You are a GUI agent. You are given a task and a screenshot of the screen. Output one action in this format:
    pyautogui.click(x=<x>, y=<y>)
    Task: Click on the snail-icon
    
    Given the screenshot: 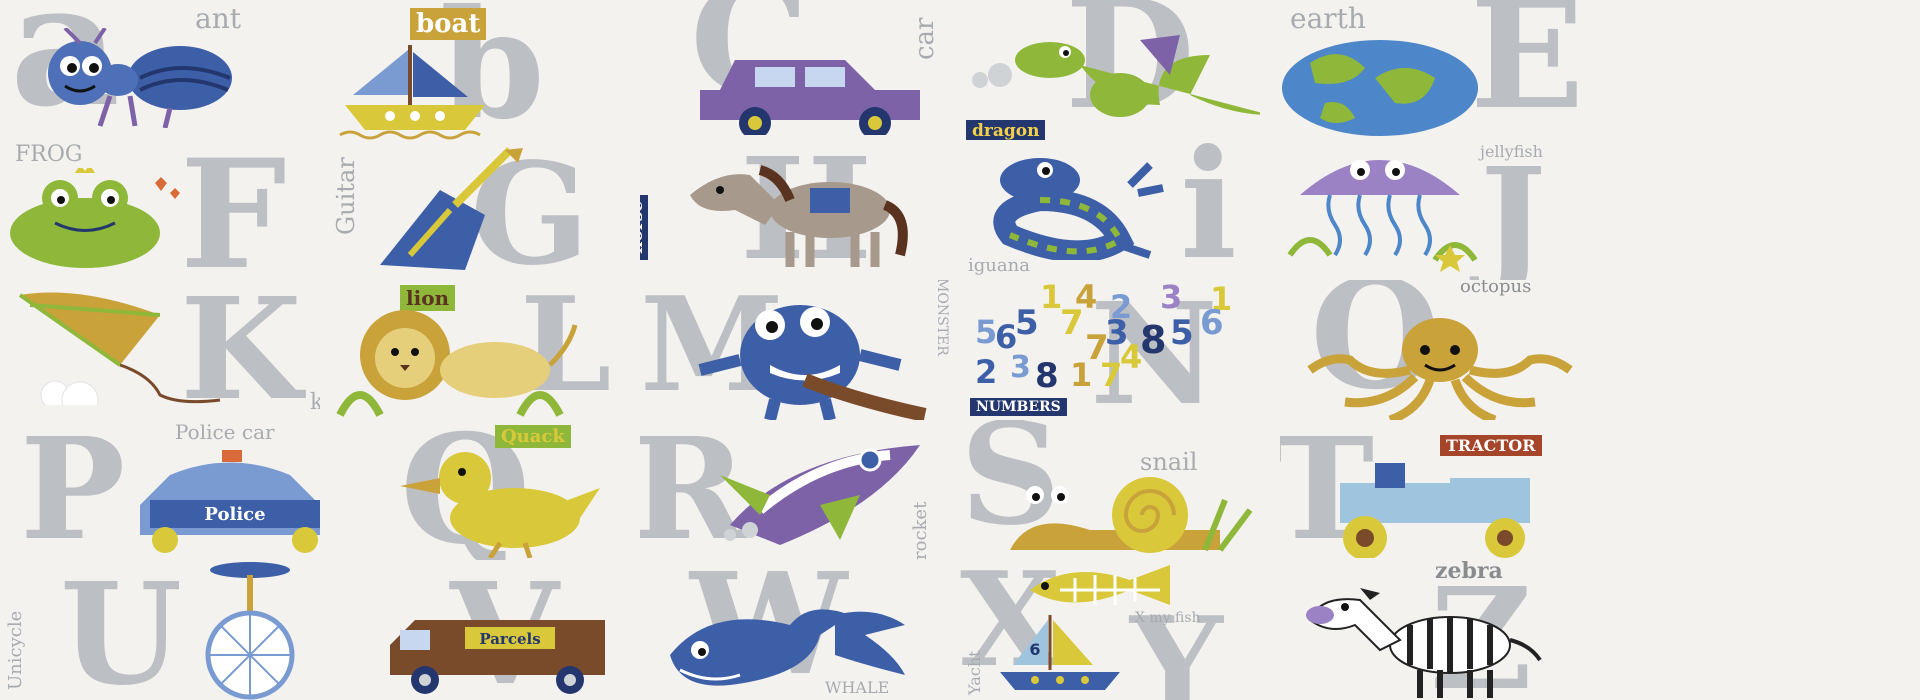 What is the action you would take?
    pyautogui.click(x=1131, y=515)
    